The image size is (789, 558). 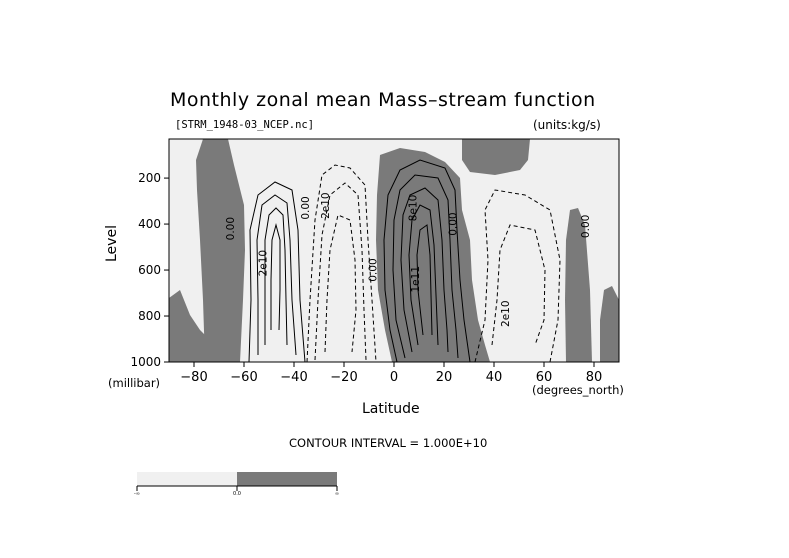 What do you see at coordinates (578, 390) in the screenshot?
I see `x-unit-label: (degrees_north)` at bounding box center [578, 390].